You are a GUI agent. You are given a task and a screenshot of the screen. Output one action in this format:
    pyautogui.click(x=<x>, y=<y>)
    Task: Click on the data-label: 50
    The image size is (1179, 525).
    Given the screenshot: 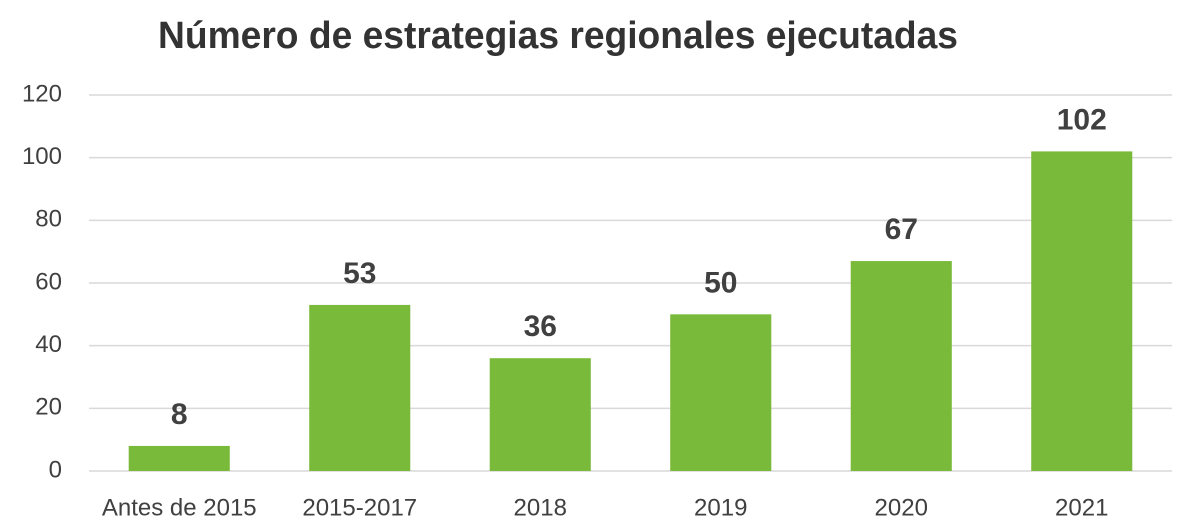 What is the action you would take?
    pyautogui.click(x=720, y=282)
    